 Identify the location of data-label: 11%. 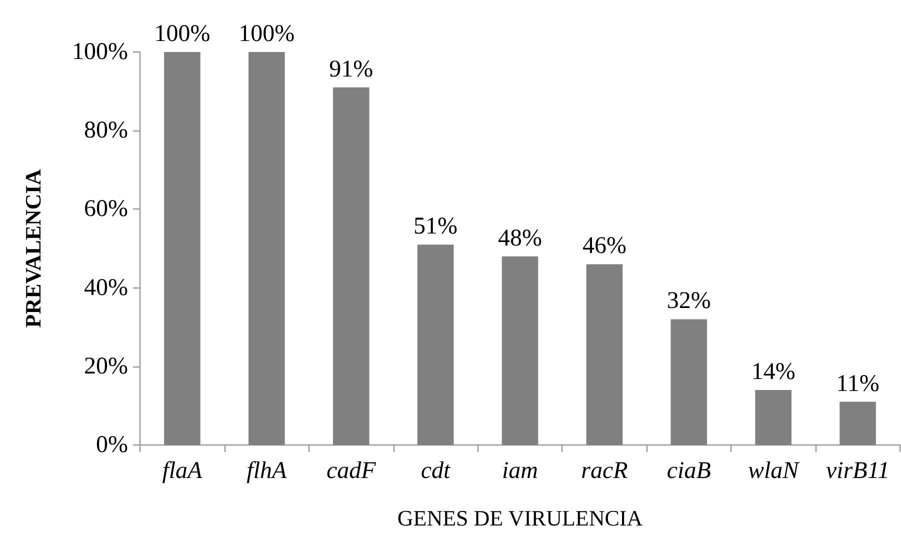
(858, 383).